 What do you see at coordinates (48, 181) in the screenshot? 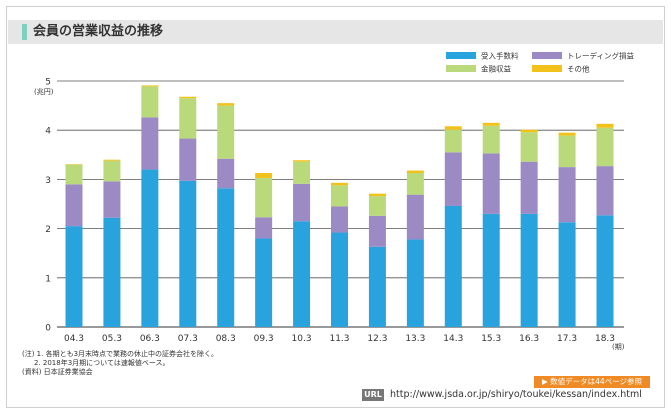
I see `y-tick-label: 3` at bounding box center [48, 181].